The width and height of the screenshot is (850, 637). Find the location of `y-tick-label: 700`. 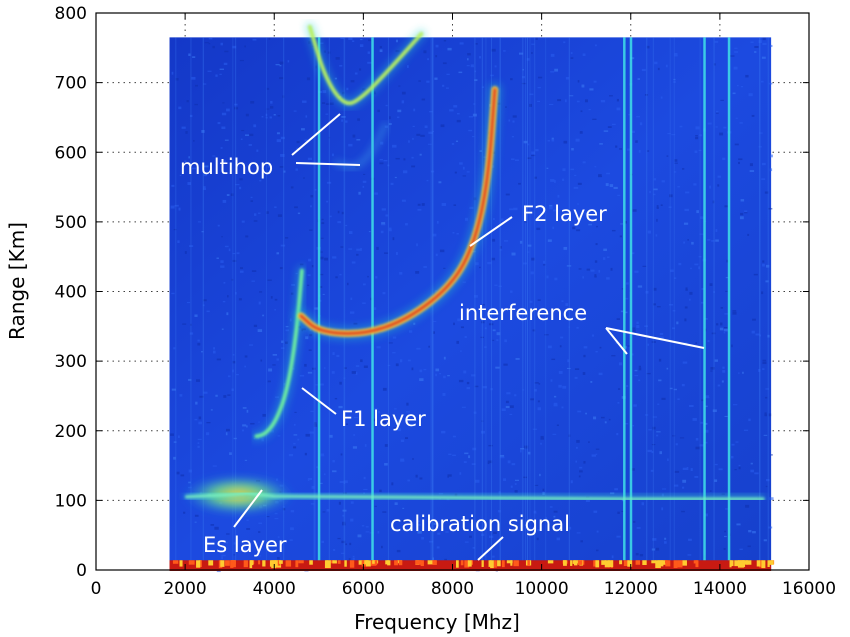

y-tick-label: 700 is located at coordinates (71, 84).